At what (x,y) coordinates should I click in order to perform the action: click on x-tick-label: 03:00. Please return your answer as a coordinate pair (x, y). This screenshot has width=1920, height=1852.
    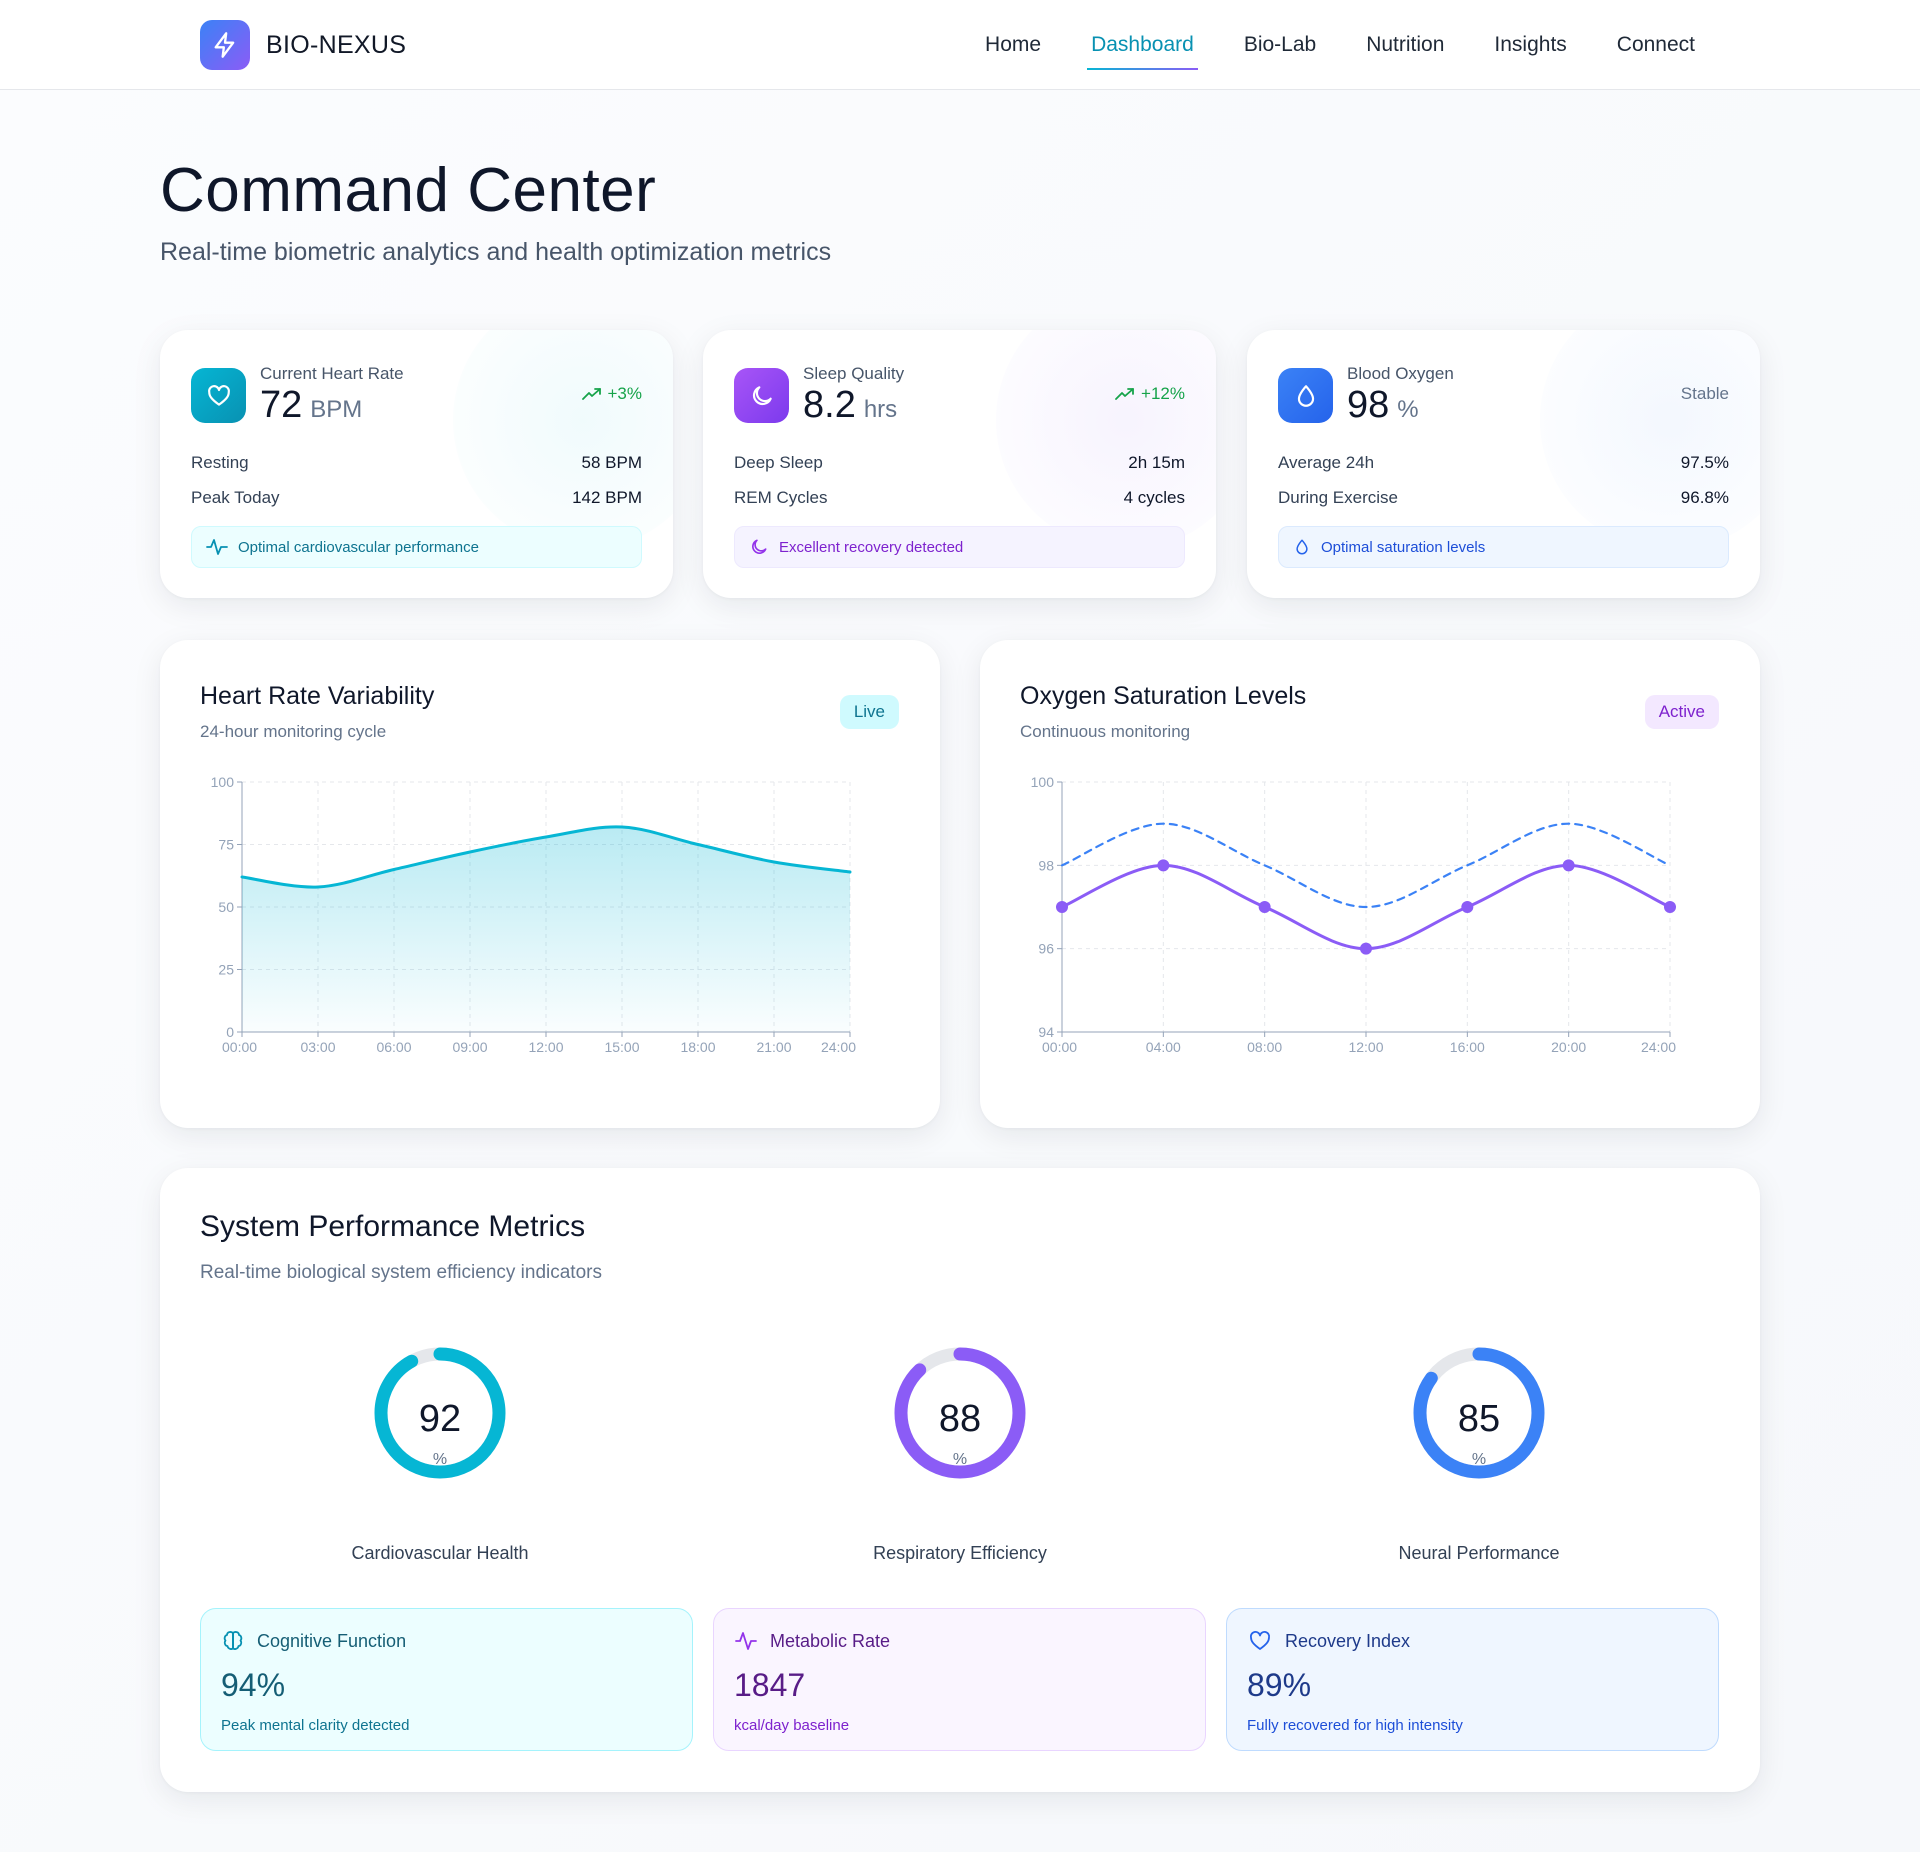
    Looking at the image, I should click on (317, 1047).